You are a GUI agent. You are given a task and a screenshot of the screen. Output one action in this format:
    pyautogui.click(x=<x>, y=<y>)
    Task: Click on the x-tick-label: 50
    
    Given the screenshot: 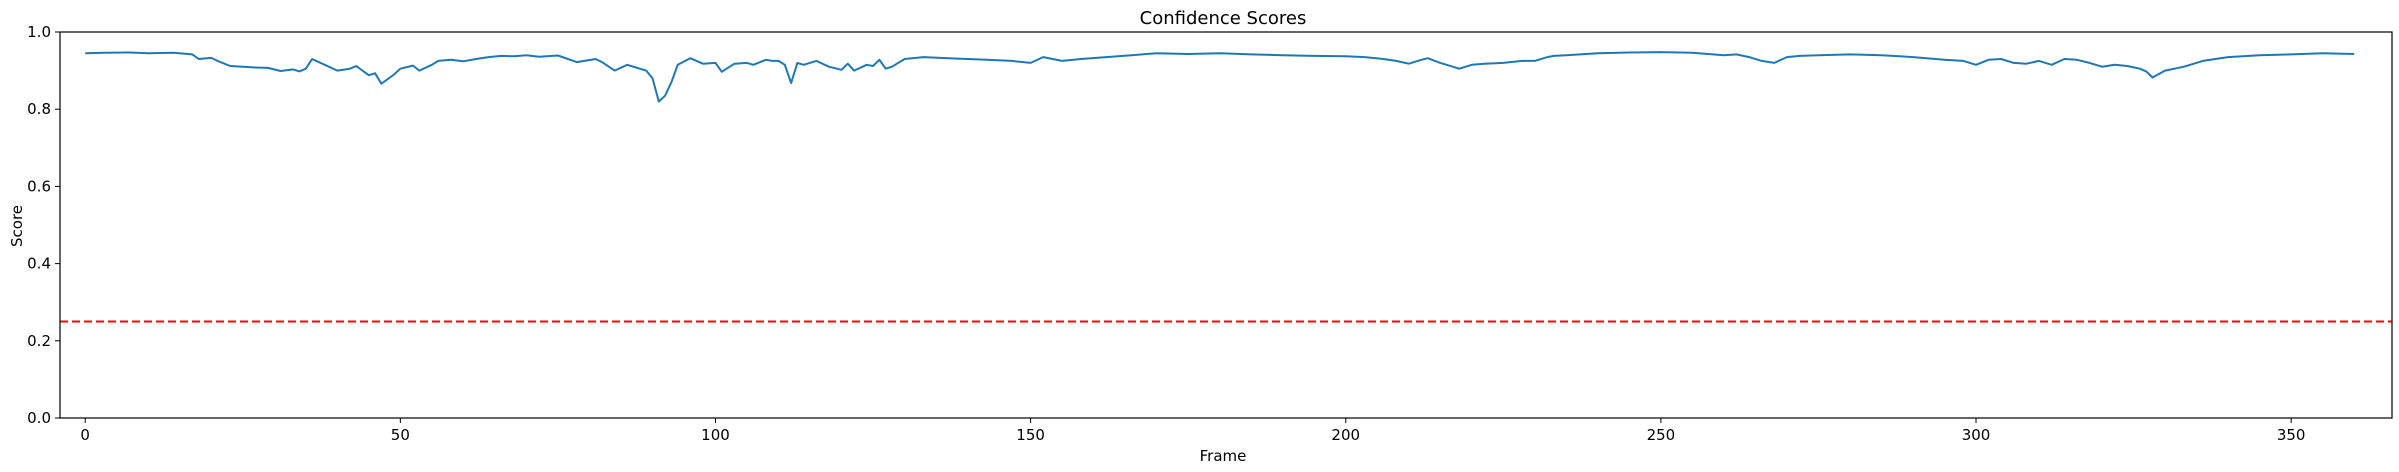 What is the action you would take?
    pyautogui.click(x=400, y=435)
    